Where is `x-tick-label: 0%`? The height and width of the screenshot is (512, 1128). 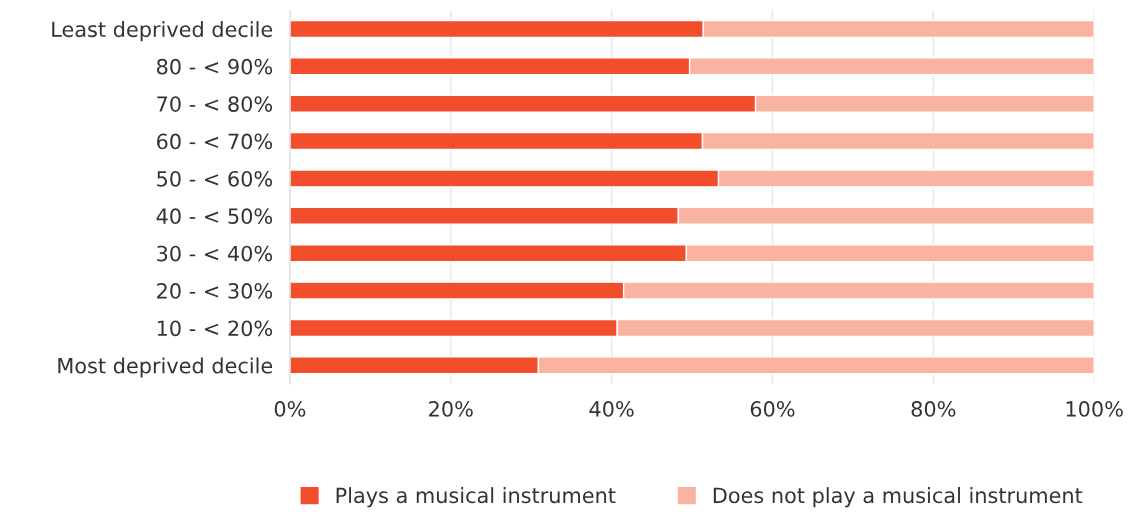 x-tick-label: 0% is located at coordinates (290, 409).